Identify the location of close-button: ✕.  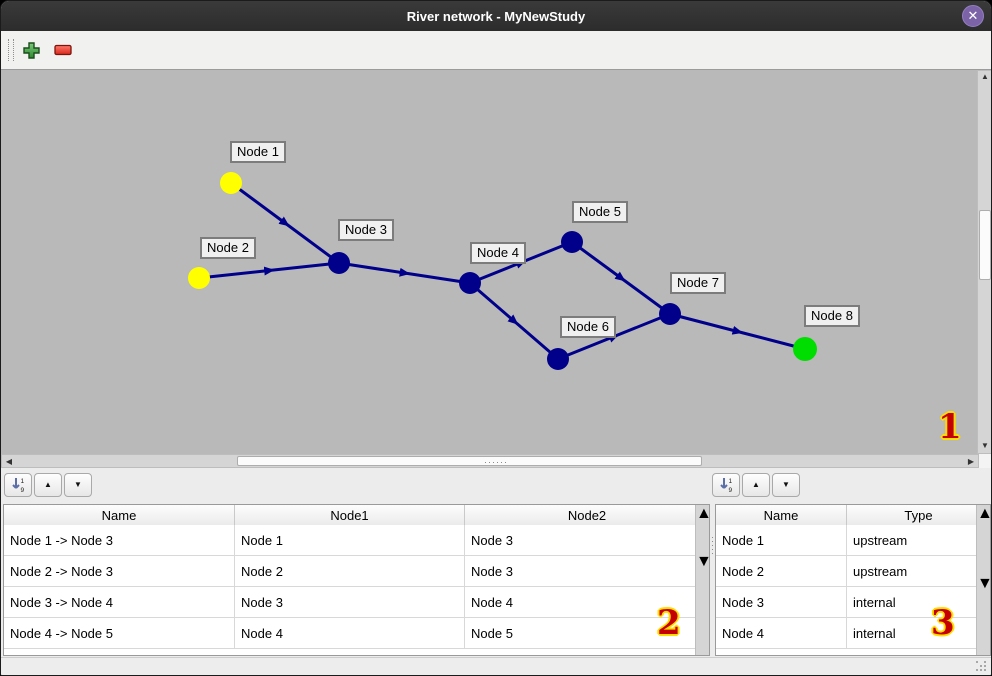
(973, 16).